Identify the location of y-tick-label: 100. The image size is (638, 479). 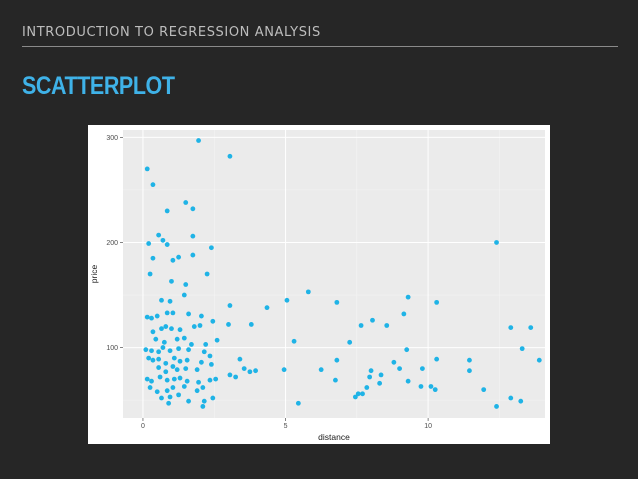
(112, 348).